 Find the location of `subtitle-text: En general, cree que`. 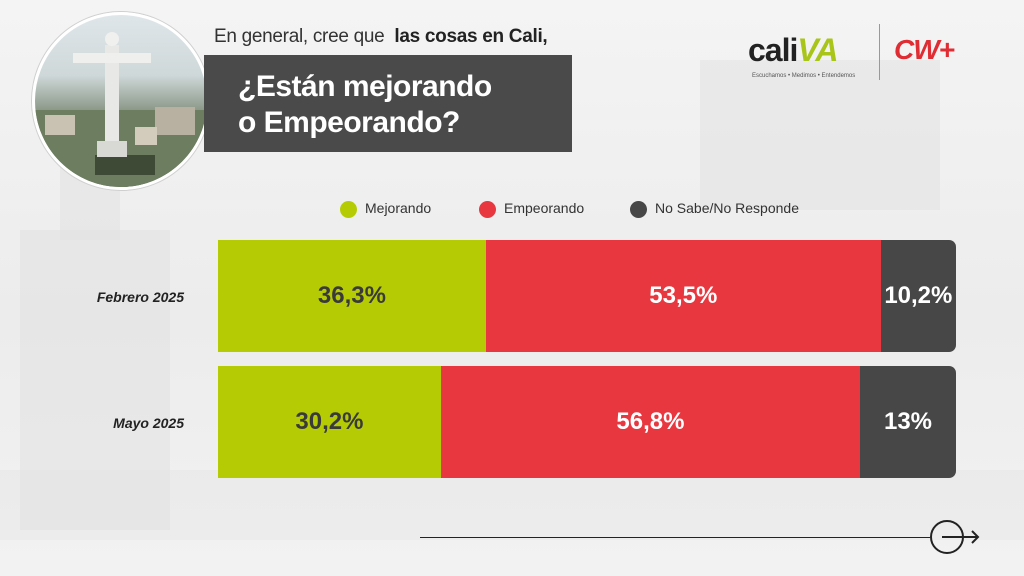

subtitle-text: En general, cree que is located at coordinates (299, 36).